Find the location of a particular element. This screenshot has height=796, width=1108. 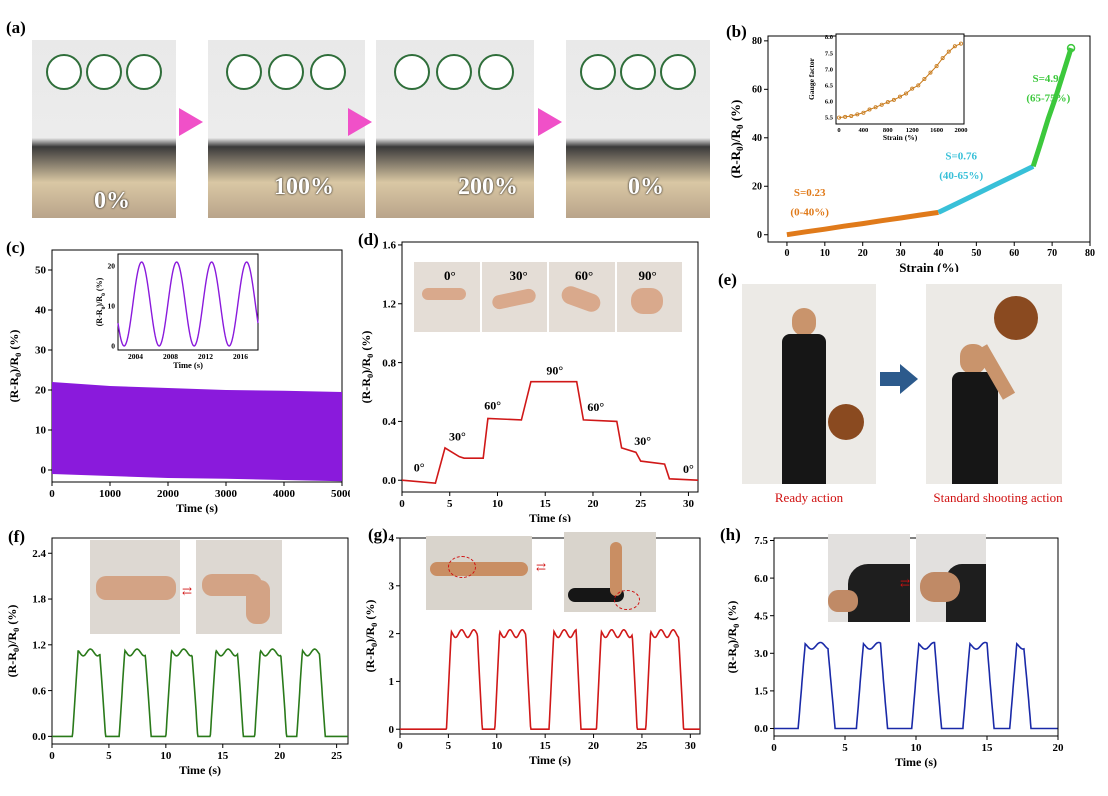

inset-x-tick-label: 2012 is located at coordinates (205, 356).